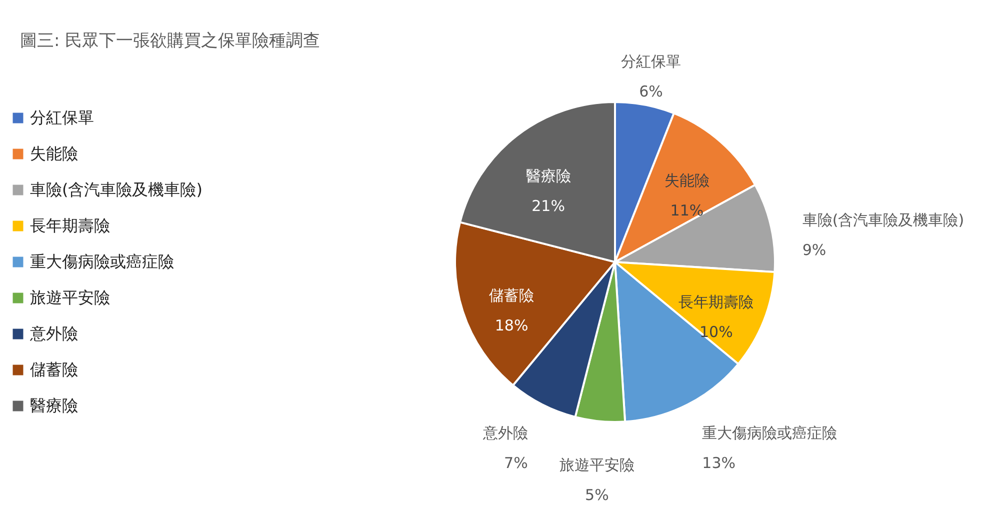 Image resolution: width=1000 pixels, height=524 pixels. What do you see at coordinates (53, 333) in the screenshot?
I see `legend-label: 意外險` at bounding box center [53, 333].